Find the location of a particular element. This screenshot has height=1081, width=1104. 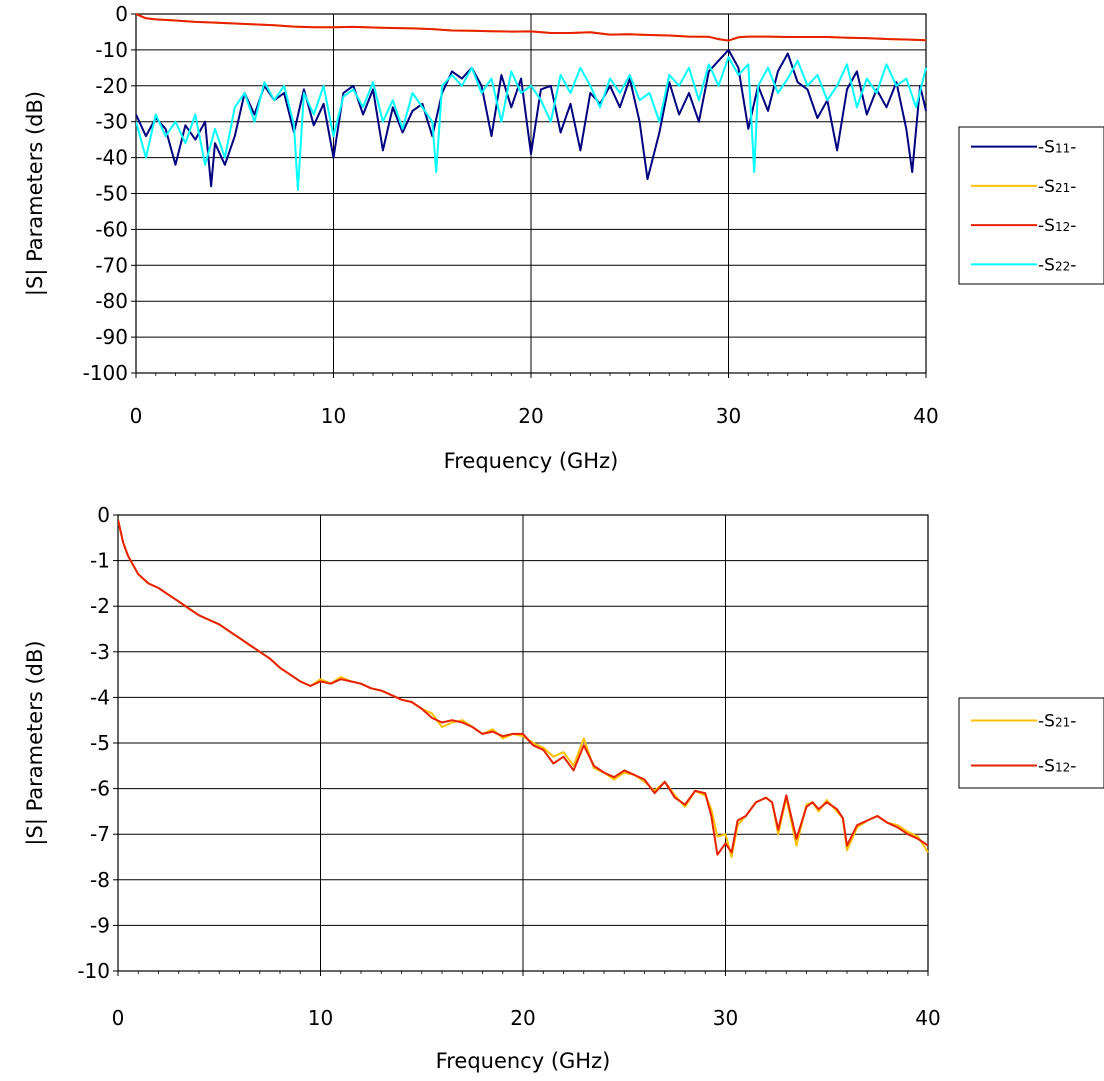

y-tick-label: -90 is located at coordinates (111, 337).